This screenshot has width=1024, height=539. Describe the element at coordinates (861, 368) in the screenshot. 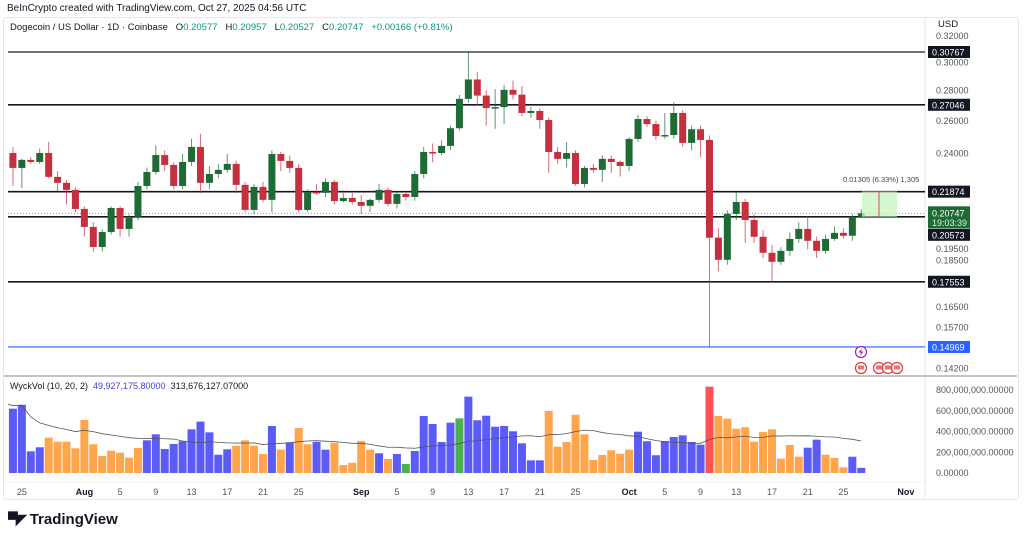

I see `us-flag-event-icon` at that location.